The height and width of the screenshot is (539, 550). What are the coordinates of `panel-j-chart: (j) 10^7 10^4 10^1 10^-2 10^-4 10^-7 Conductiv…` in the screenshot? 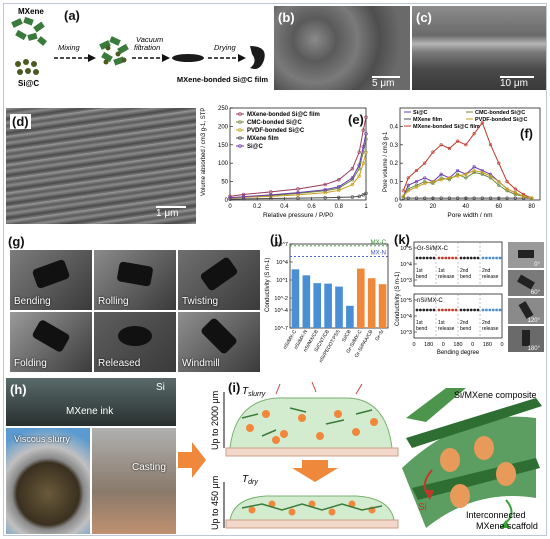 It's located at (327, 302).